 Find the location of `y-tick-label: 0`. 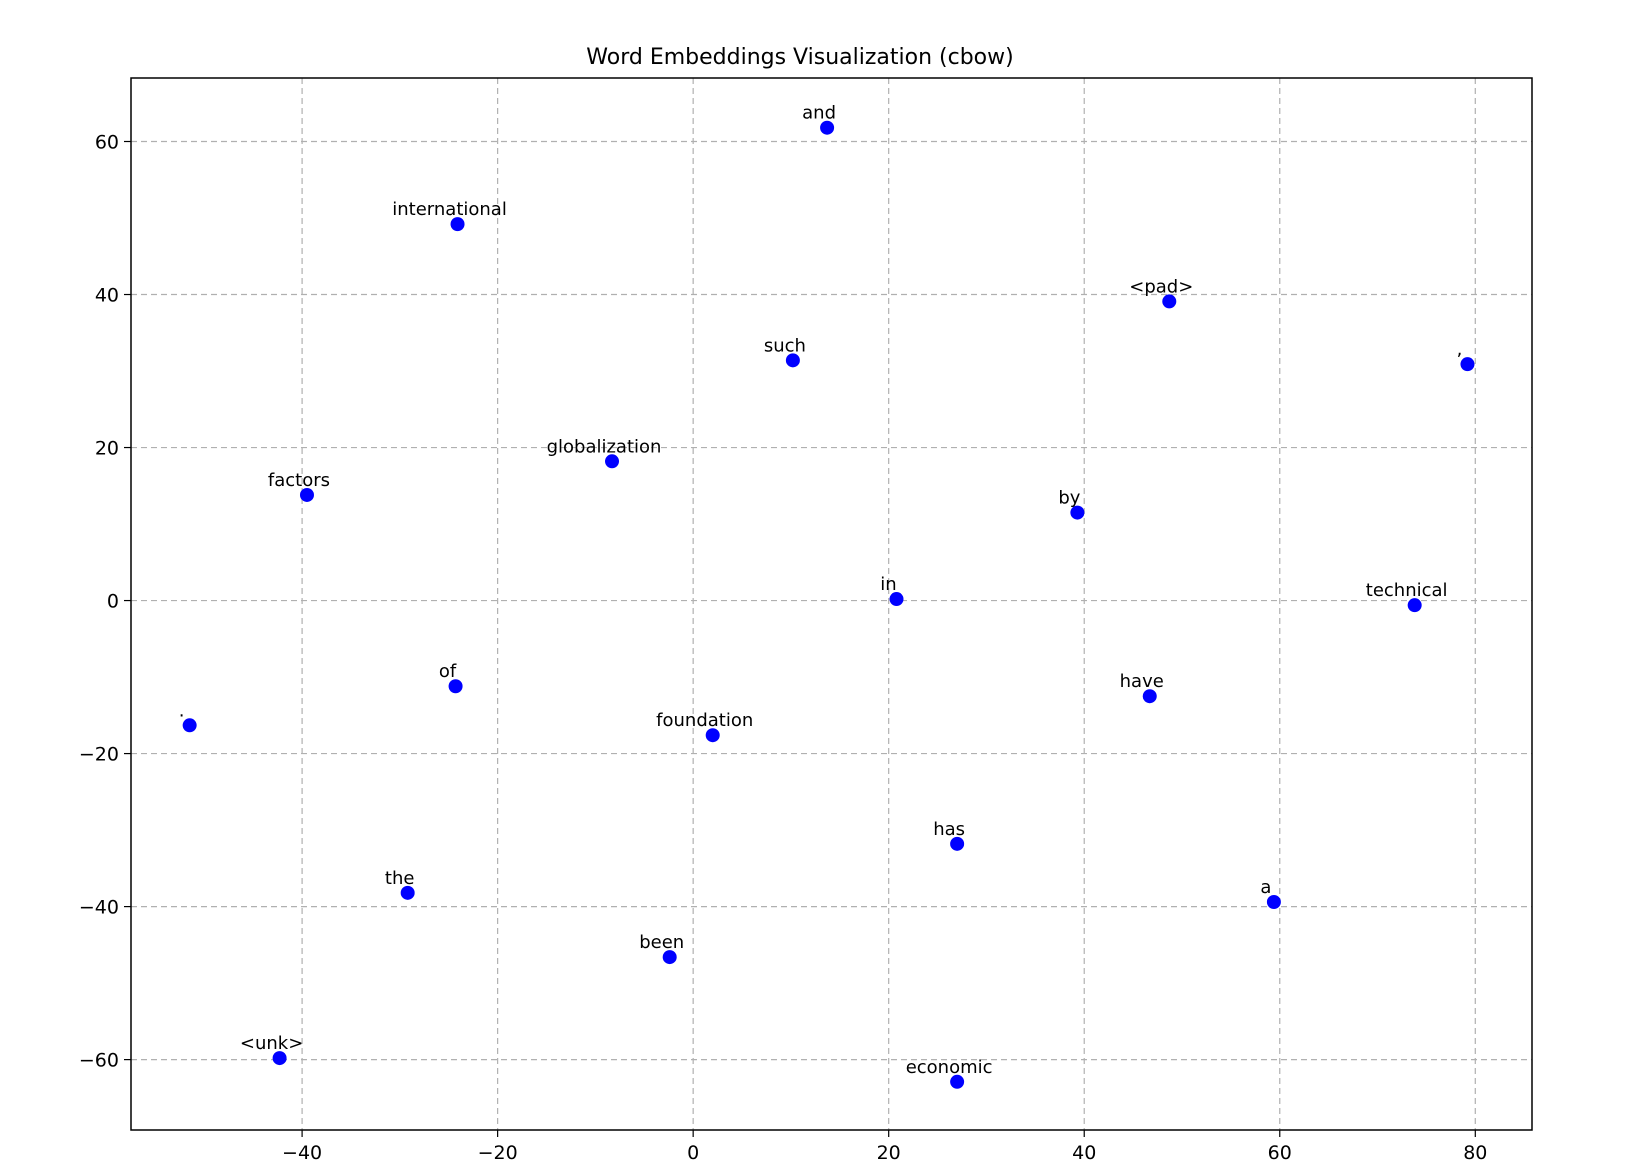

y-tick-label: 0 is located at coordinates (113, 602).